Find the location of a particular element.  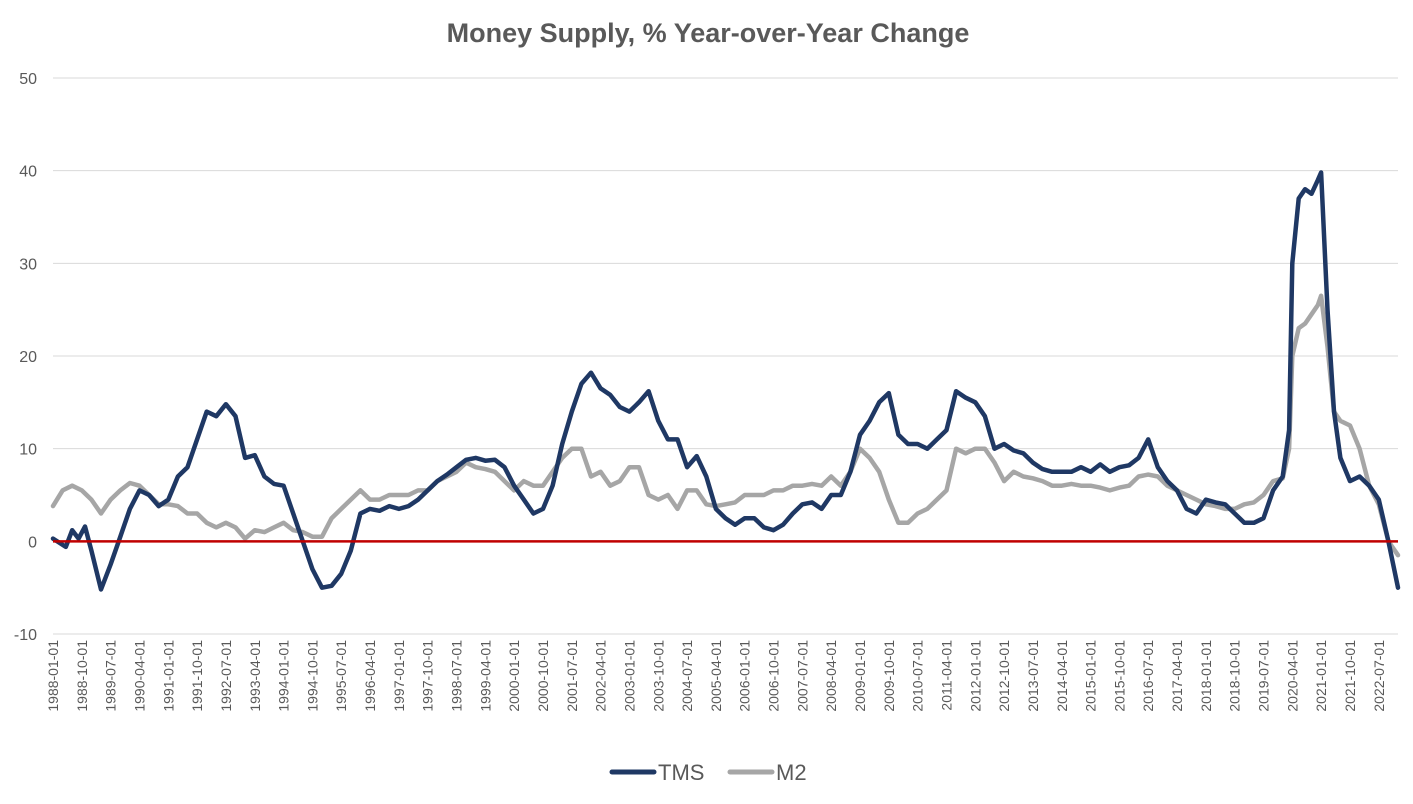

x-tick-label: 2004-07-01 is located at coordinates (687, 676).